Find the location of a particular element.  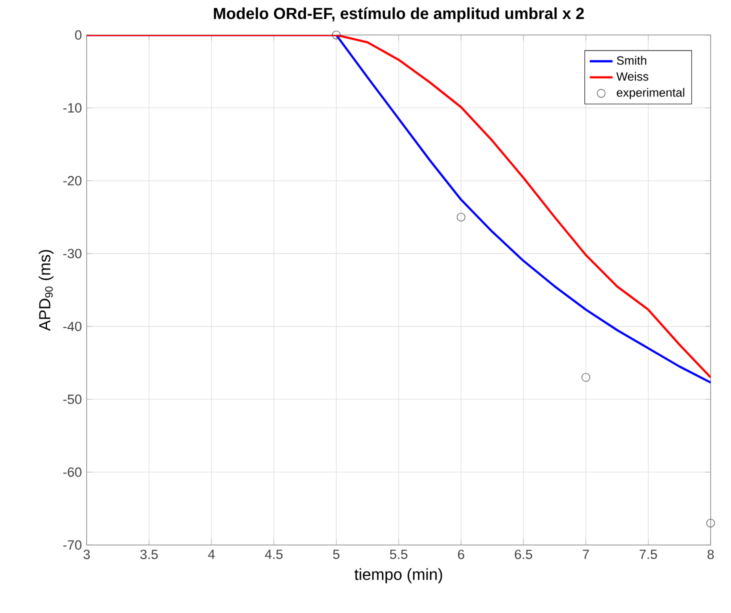

chart-title: Modelo ORd-EF, estímulo de amplitud umbral x 2 is located at coordinates (399, 14).